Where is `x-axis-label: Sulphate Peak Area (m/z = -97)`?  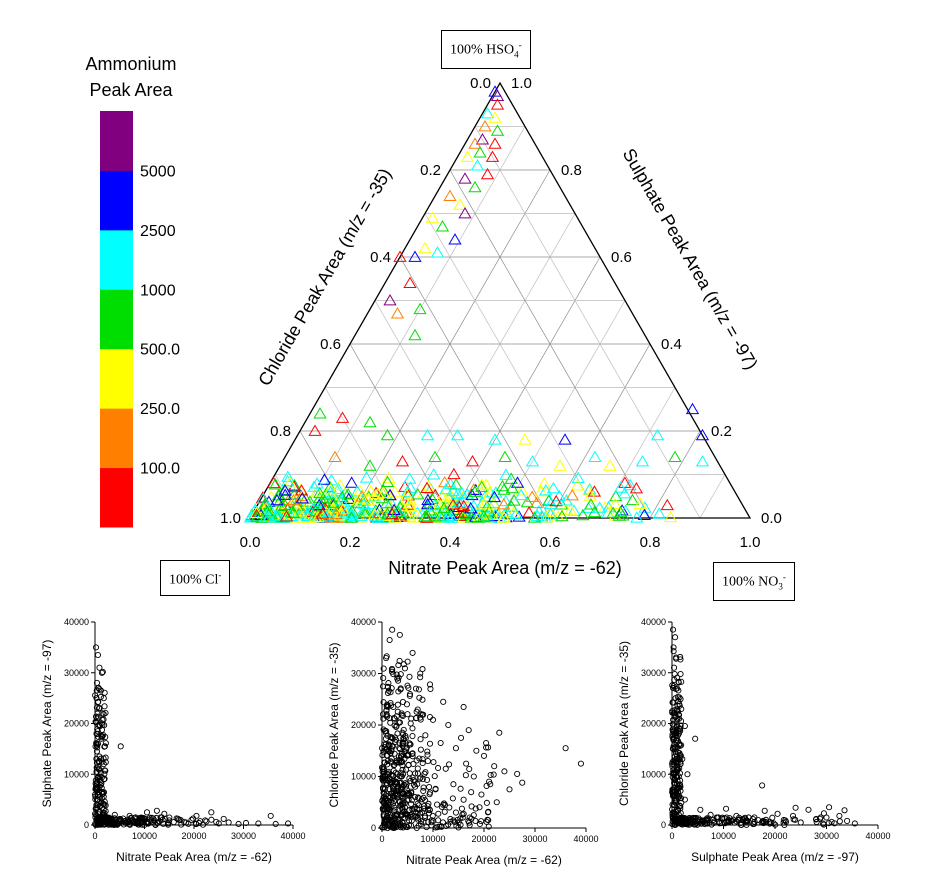 x-axis-label: Sulphate Peak Area (m/z = -97) is located at coordinates (775, 857).